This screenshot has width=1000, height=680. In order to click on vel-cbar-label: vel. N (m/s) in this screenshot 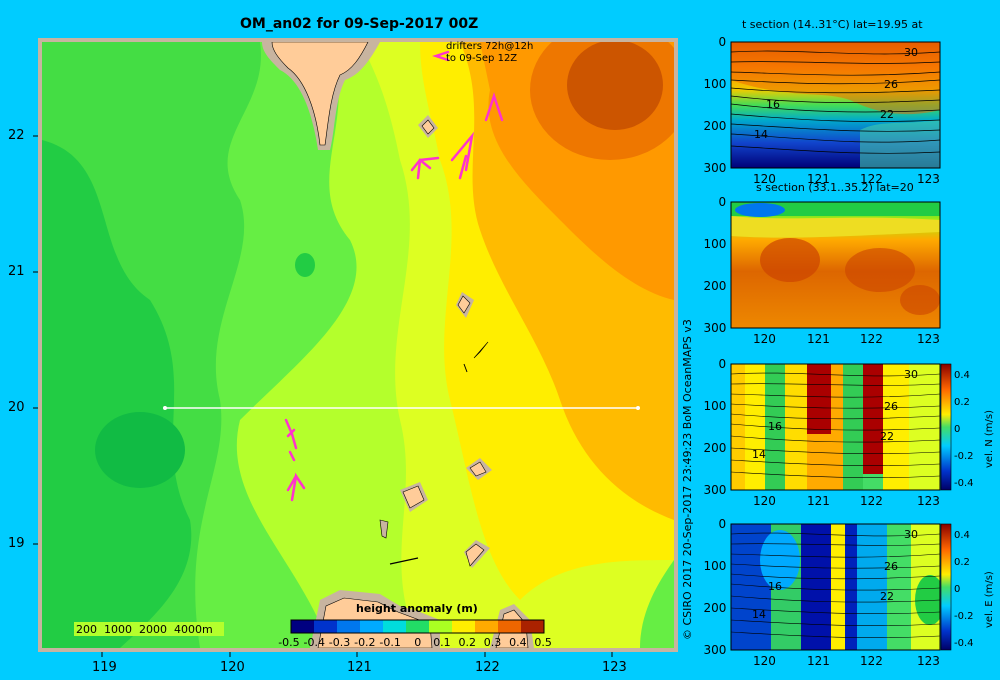, I will do `click(989, 439)`.